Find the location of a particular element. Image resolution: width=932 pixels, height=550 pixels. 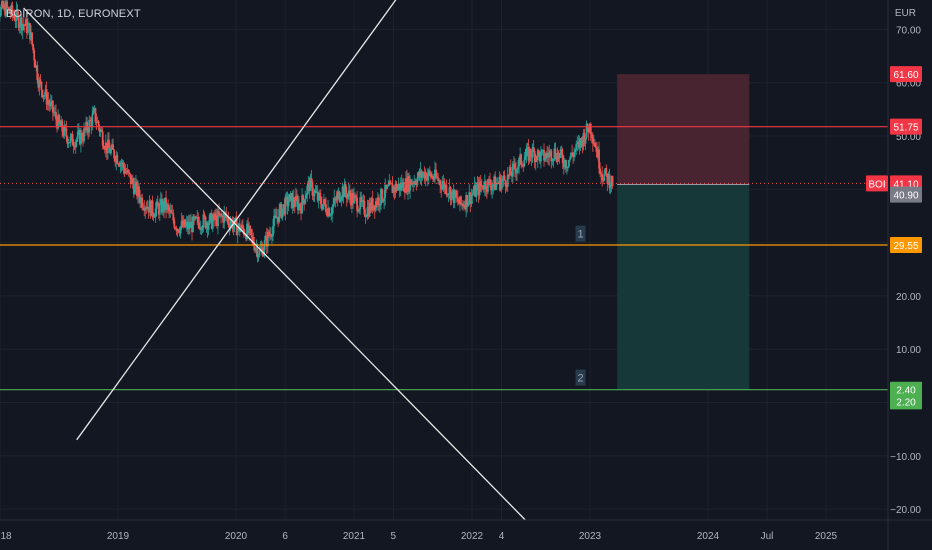

price-tick-label: −20.00 is located at coordinates (905, 510).